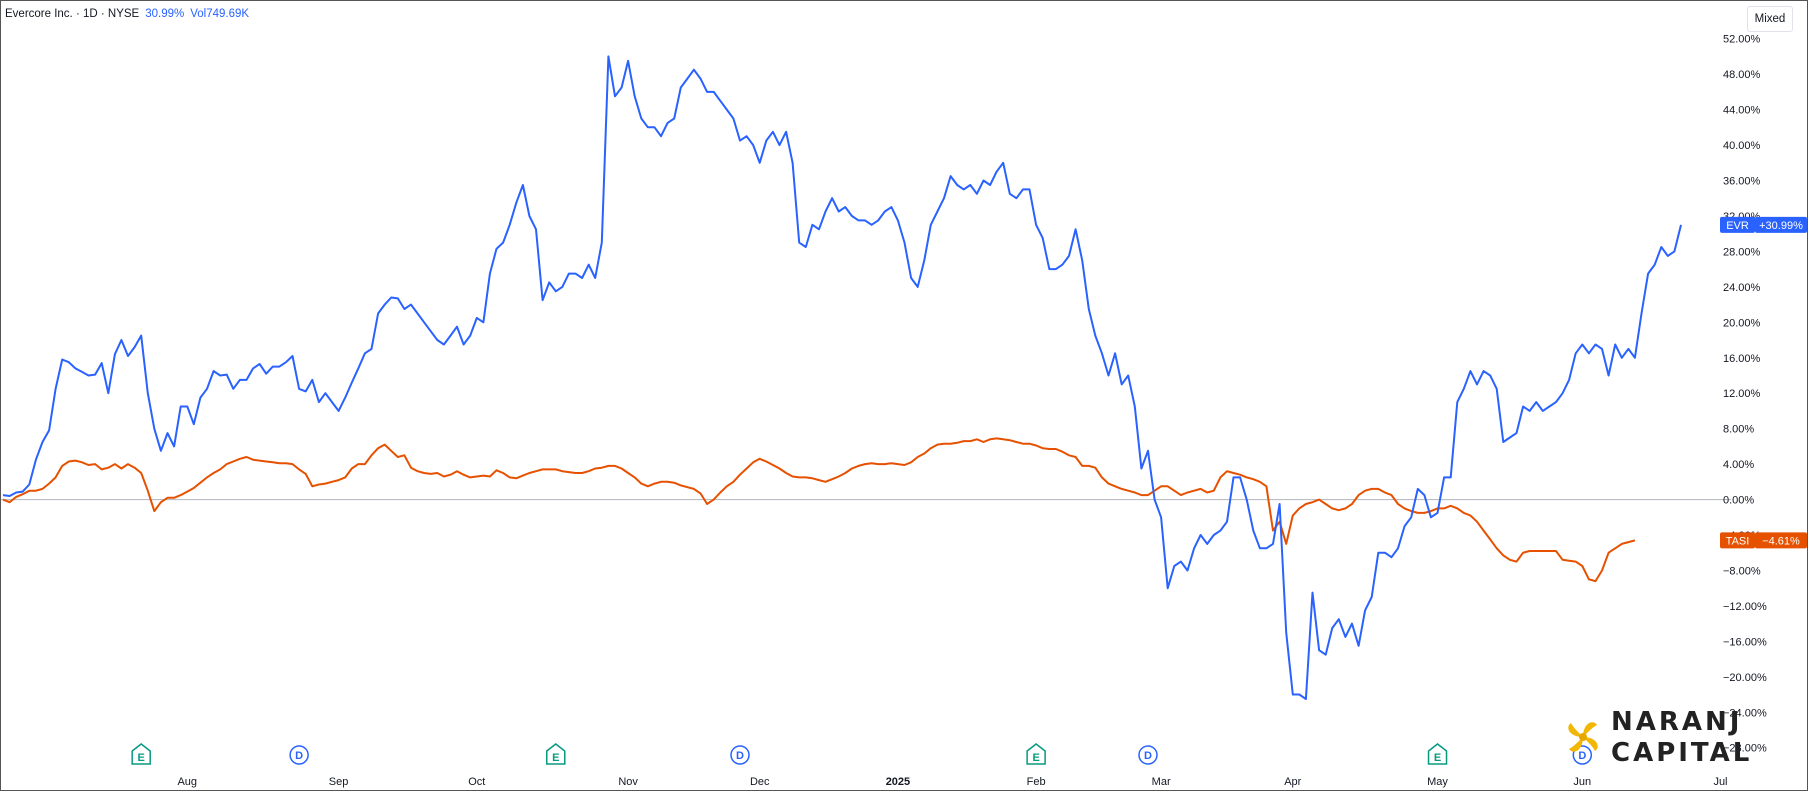 Image resolution: width=1808 pixels, height=791 pixels. What do you see at coordinates (1781, 541) in the screenshot?
I see `series-last-value: −4.61%` at bounding box center [1781, 541].